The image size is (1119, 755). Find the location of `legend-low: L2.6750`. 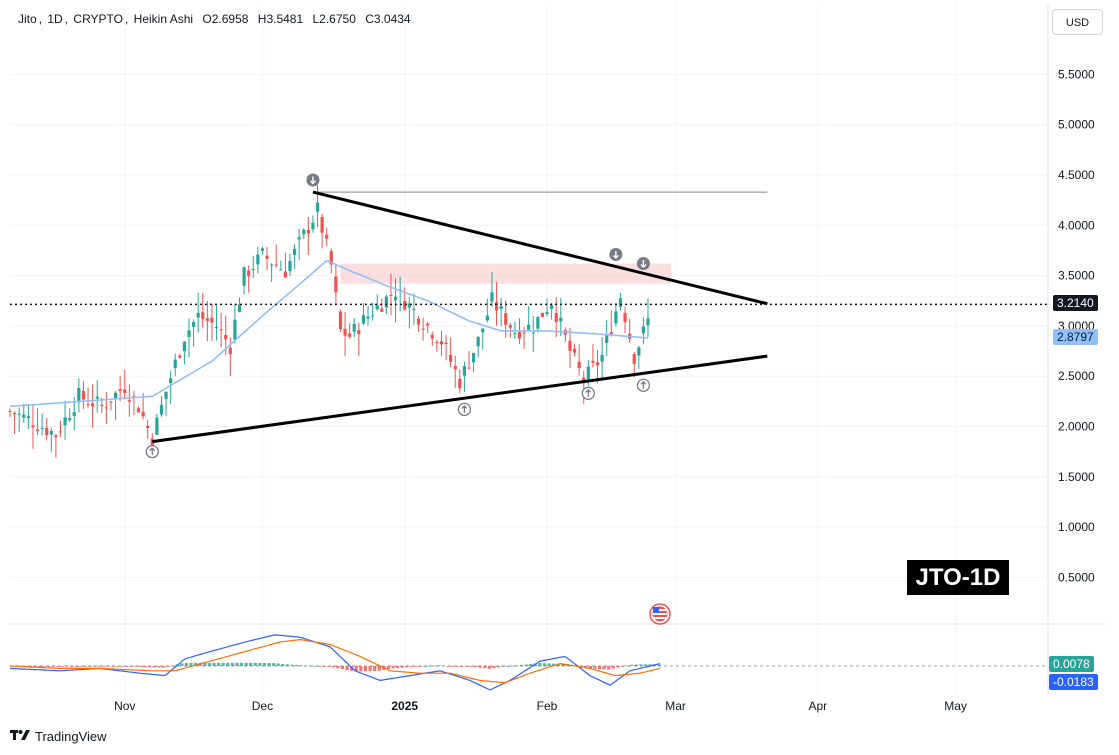

legend-low: L2.6750 is located at coordinates (334, 19).